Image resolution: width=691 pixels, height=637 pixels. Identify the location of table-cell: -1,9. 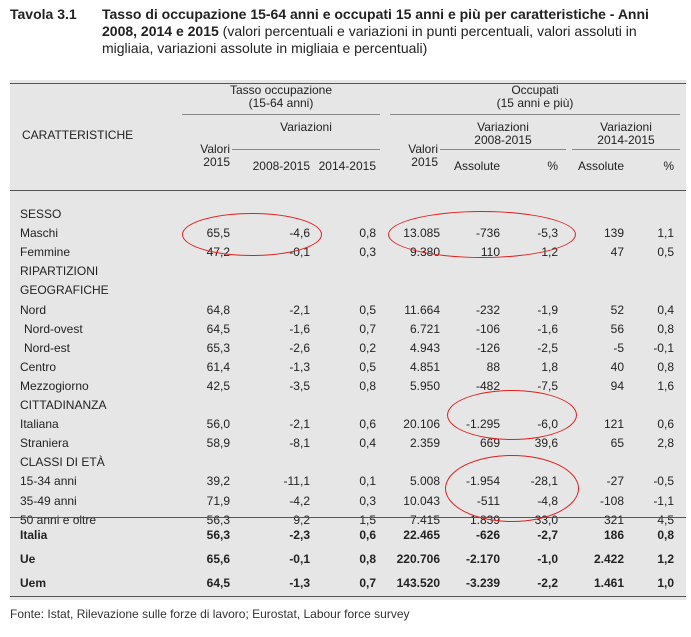
(547, 309).